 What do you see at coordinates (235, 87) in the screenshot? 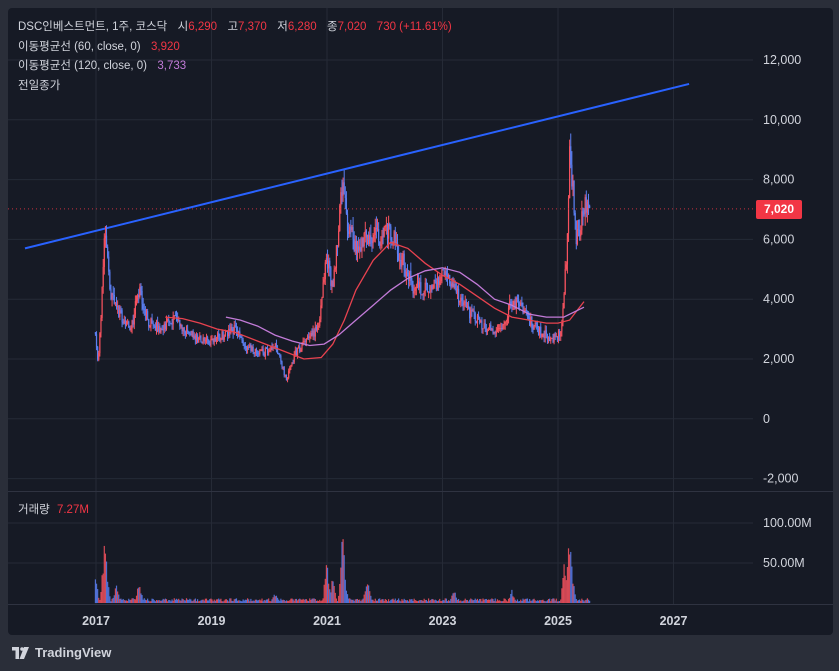
I see `legend-prev-close-row: 전일종가` at bounding box center [235, 87].